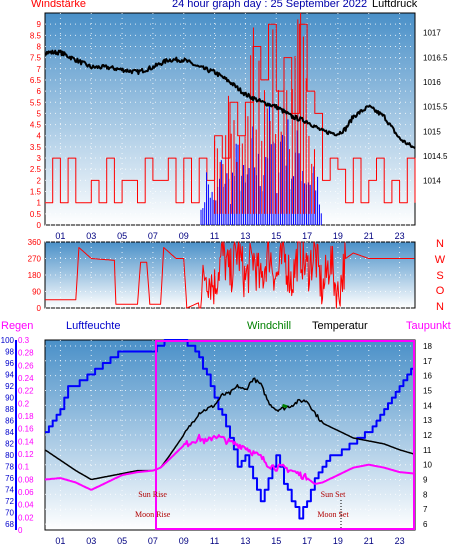 The image size is (462, 550). I want to click on windchill-line, so click(284, 406).